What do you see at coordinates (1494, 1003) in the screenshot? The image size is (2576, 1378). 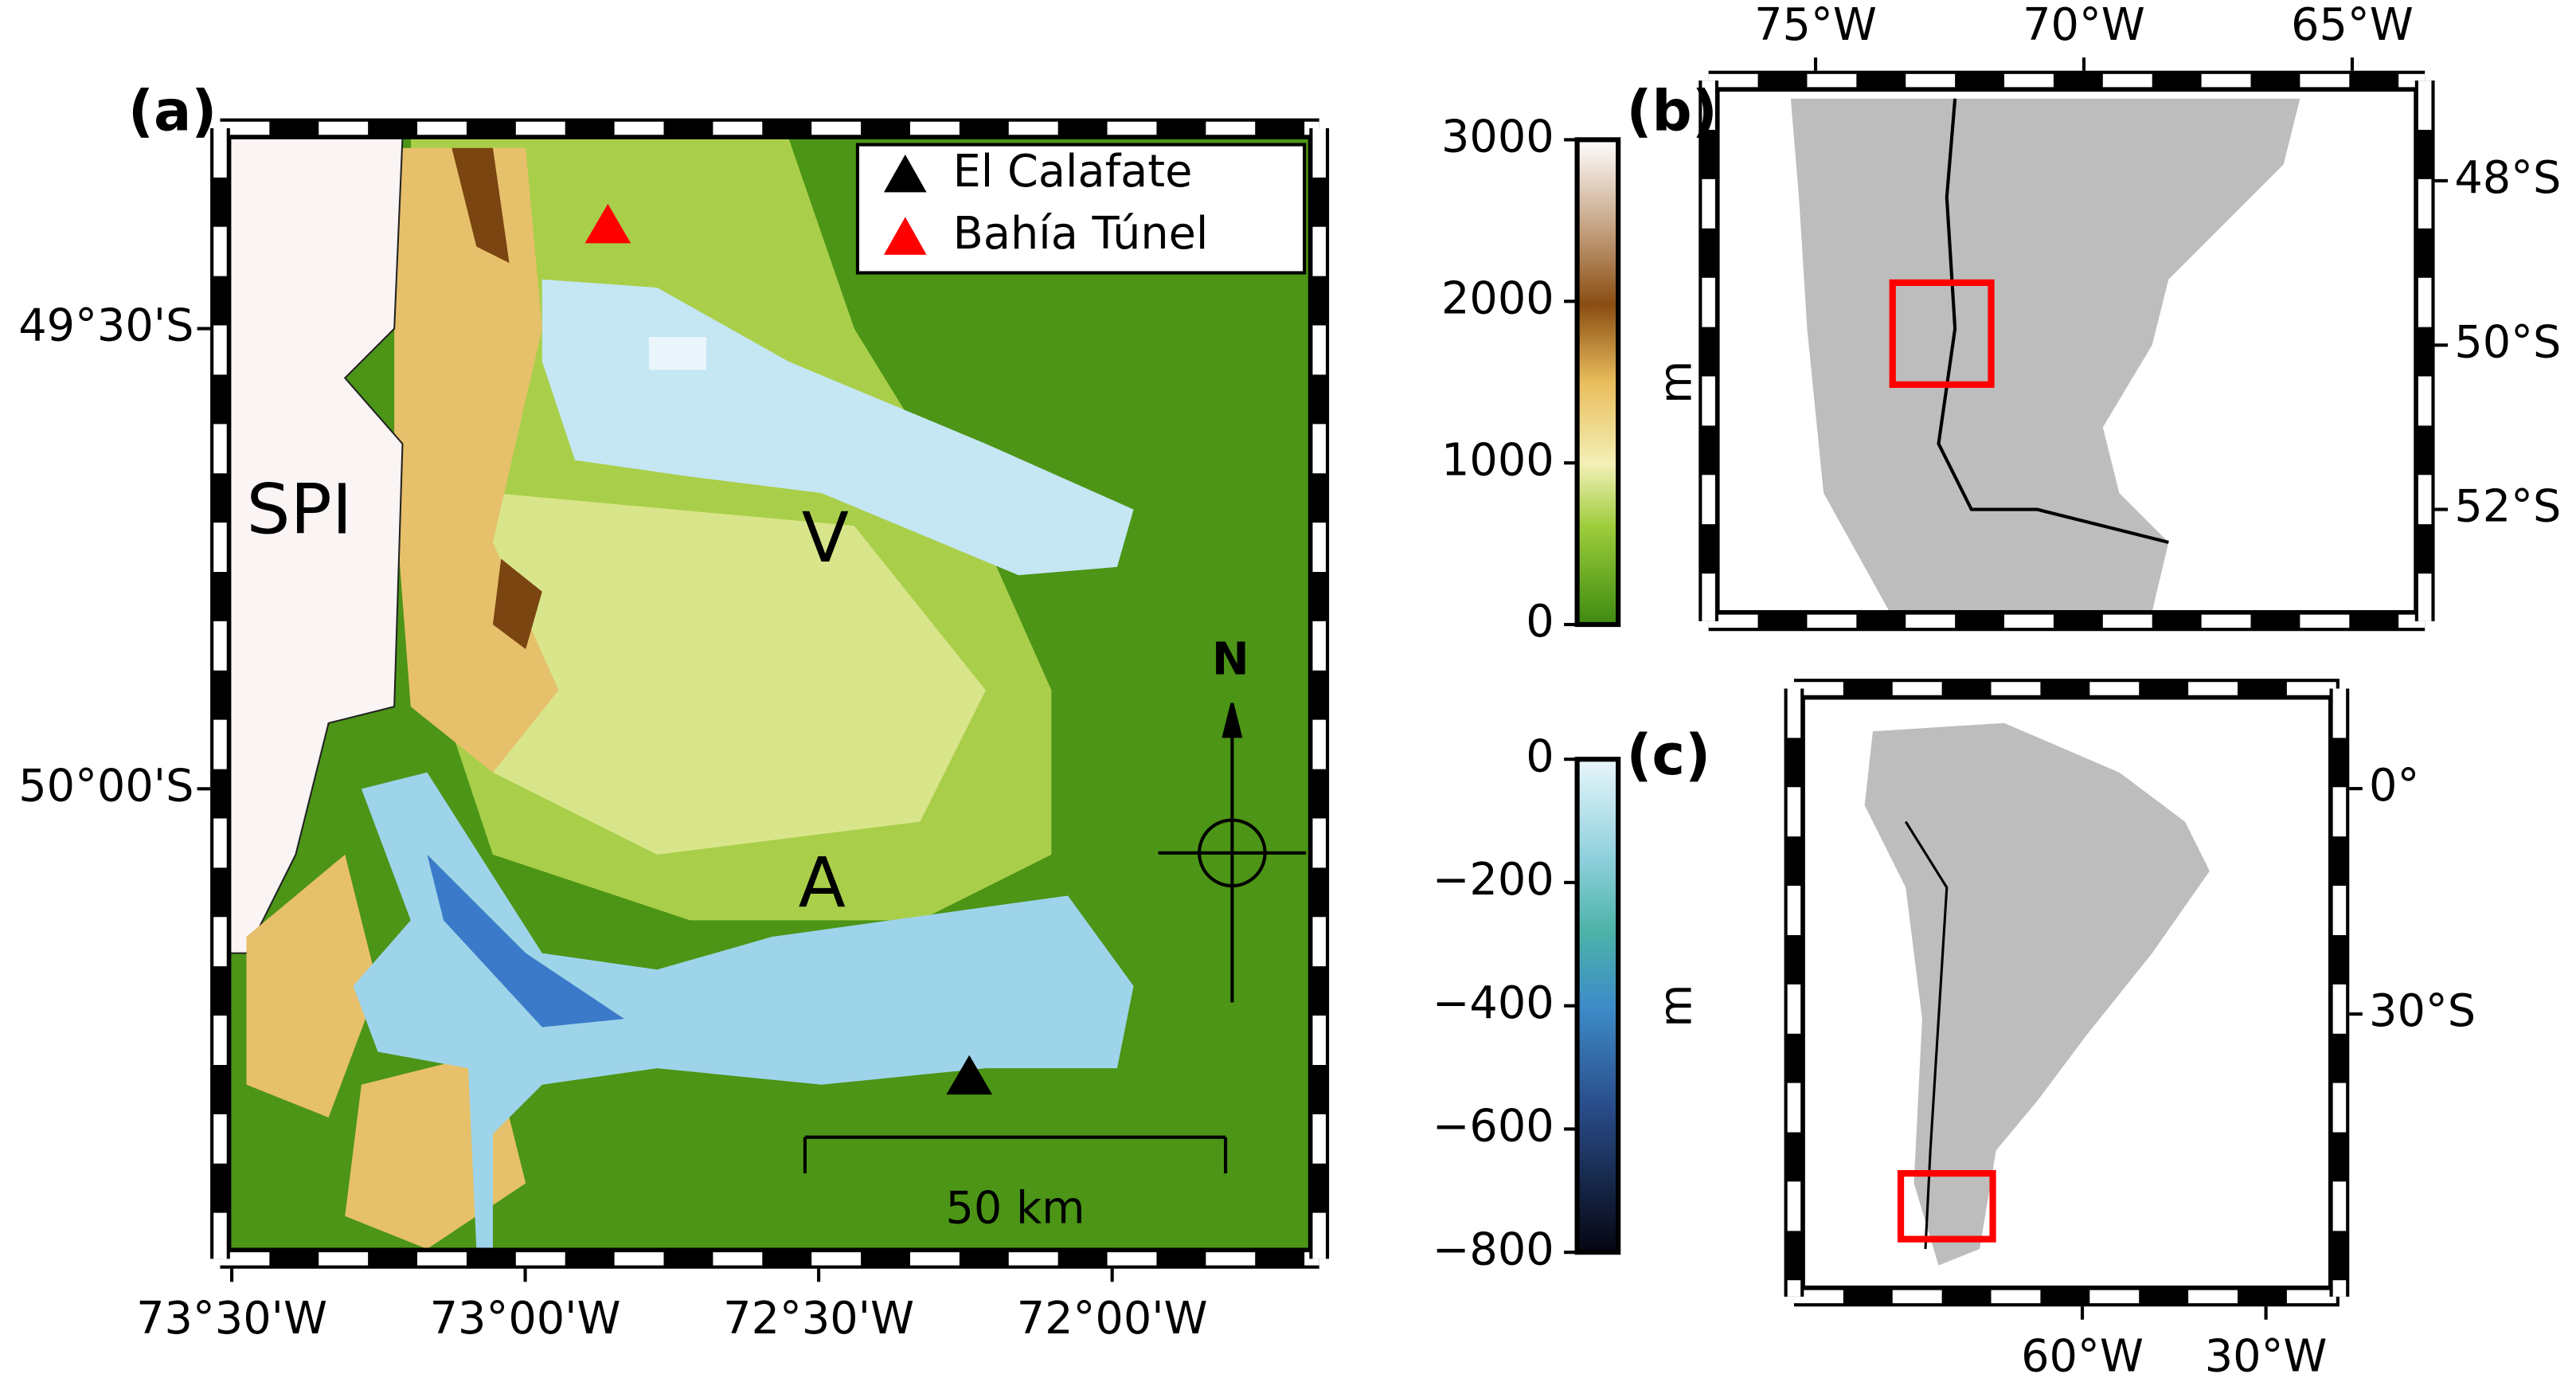 I see `colorbar-tick-label: −400` at bounding box center [1494, 1003].